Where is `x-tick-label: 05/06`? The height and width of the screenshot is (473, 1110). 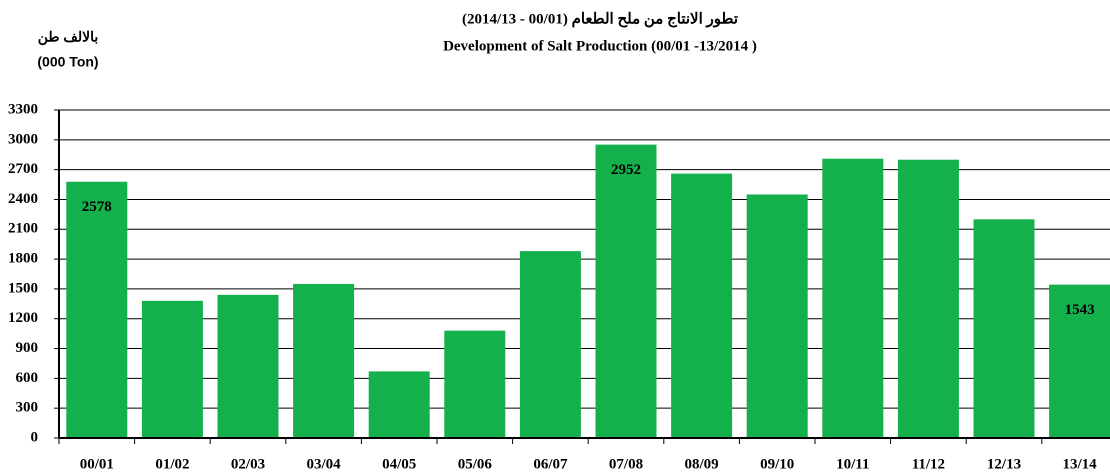
x-tick-label: 05/06 is located at coordinates (475, 464).